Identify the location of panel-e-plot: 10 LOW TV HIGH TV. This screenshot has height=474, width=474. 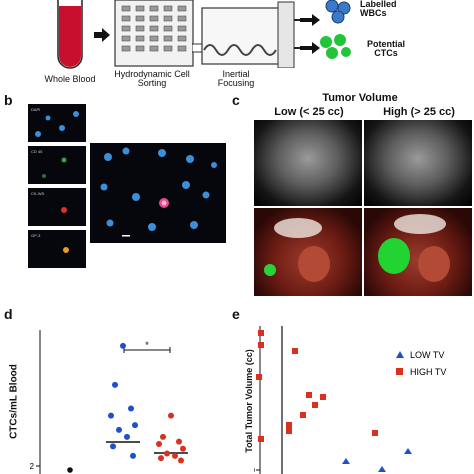
(350, 400).